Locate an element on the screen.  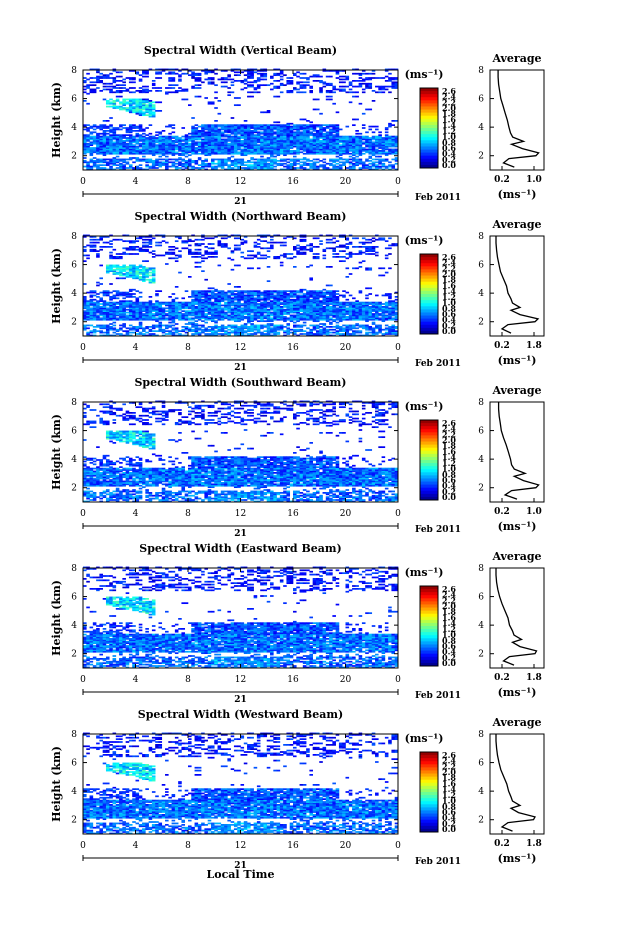
heatmap is located at coordinates (241, 285).